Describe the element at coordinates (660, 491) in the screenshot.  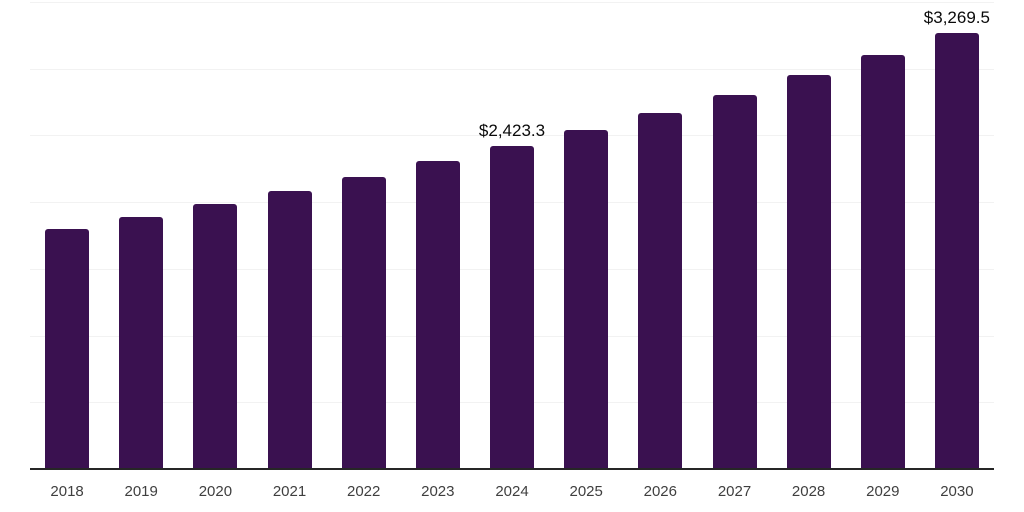
I see `x-axis-label-2026: 2026` at that location.